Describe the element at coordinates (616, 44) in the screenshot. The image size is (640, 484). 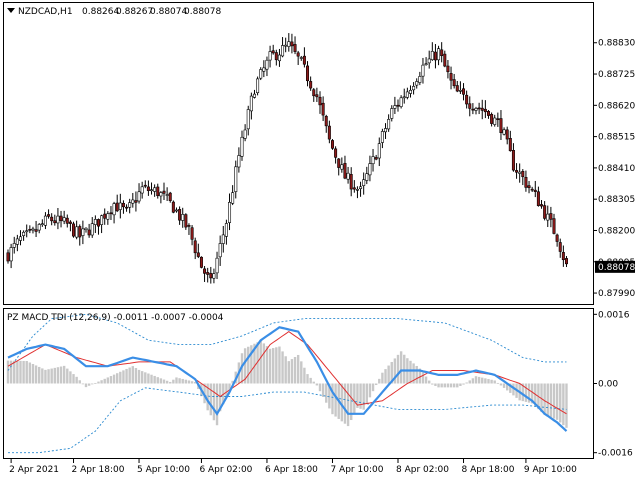
I see `price-tick-label: 0.88830` at that location.